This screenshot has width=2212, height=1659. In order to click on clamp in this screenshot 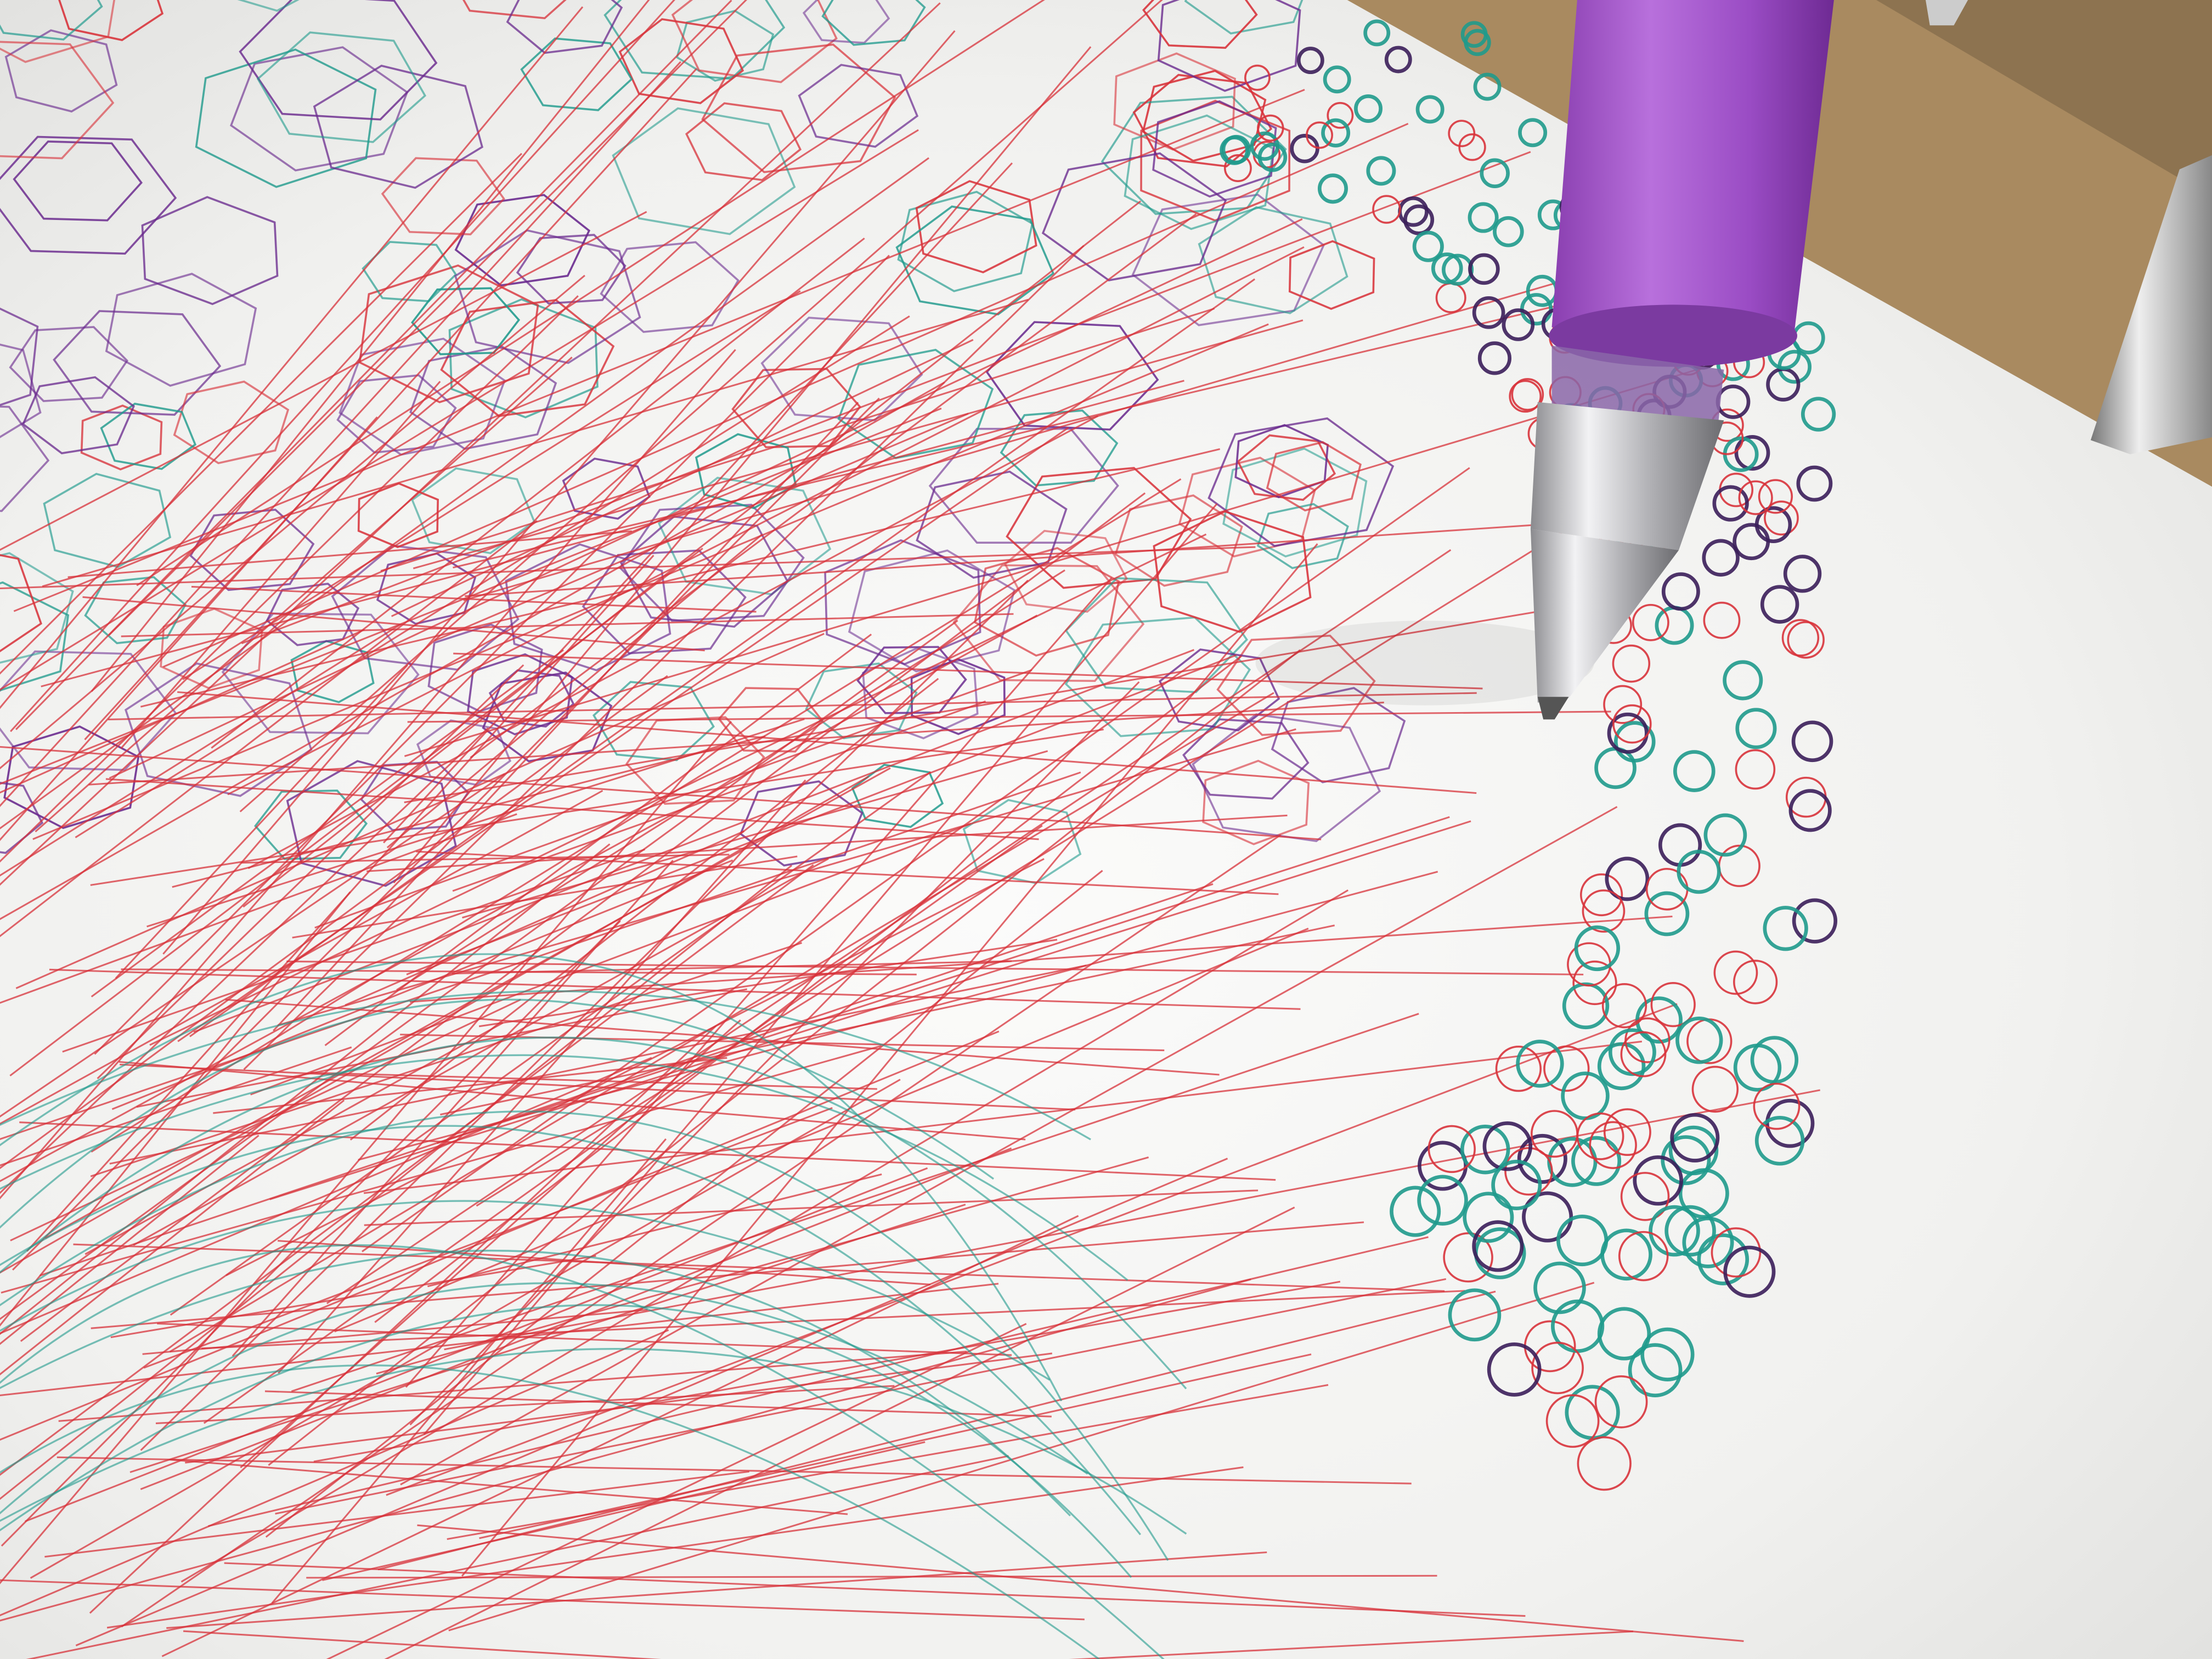, I will do `click(1947, 13)`.